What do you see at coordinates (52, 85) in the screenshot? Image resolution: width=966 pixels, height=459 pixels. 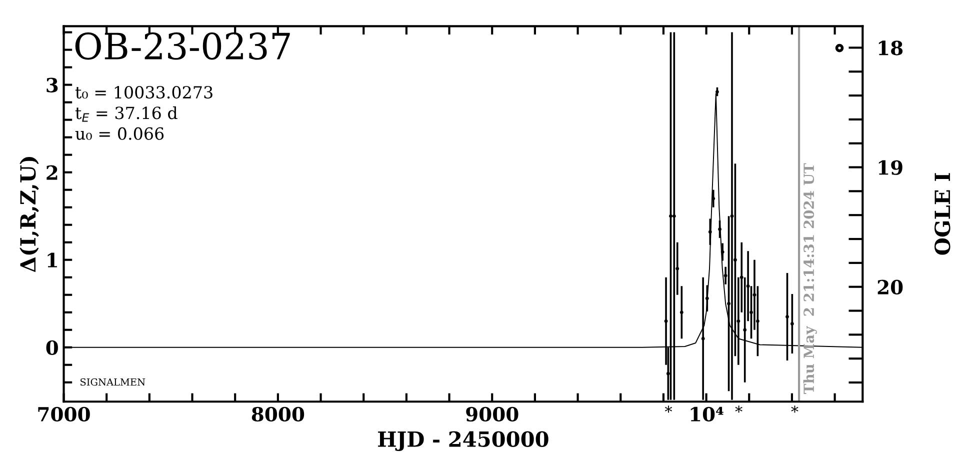 I see `y-tick-label: 3` at bounding box center [52, 85].